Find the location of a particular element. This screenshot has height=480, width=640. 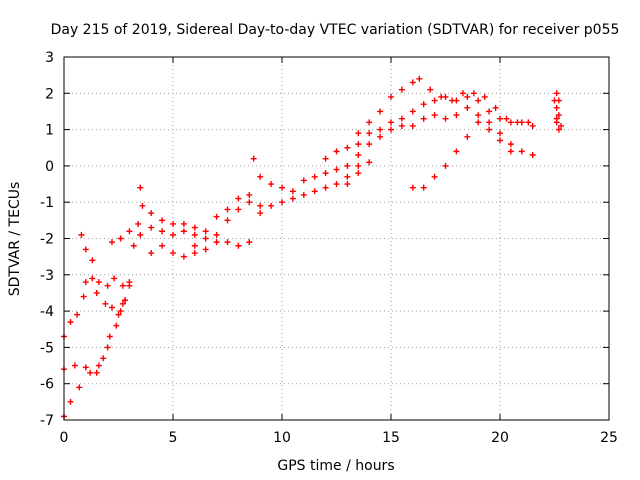

series-arc-j is located at coordinates (315, 188).